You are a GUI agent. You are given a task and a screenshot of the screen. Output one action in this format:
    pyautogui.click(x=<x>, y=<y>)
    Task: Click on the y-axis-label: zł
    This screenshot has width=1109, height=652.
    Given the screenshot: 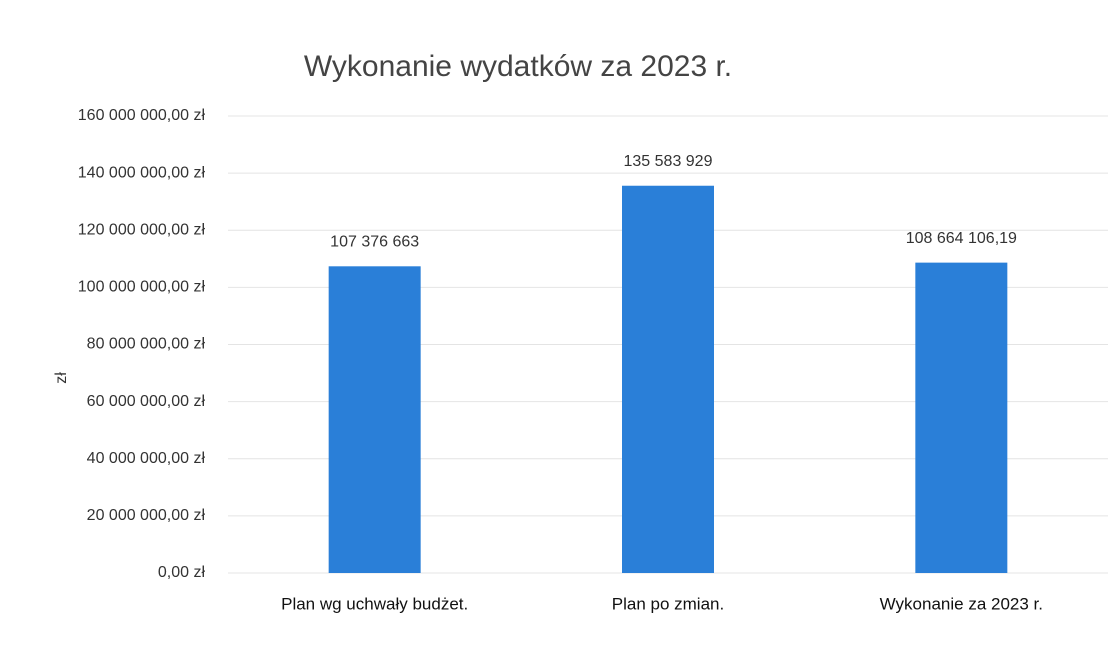 What is the action you would take?
    pyautogui.click(x=61, y=378)
    